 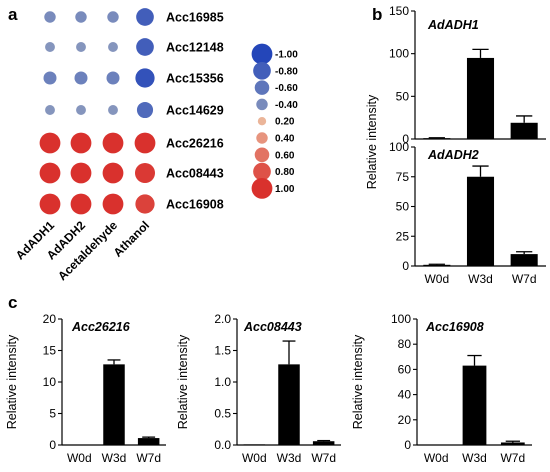 I want to click on heatmap-row-label: Acc15356, so click(x=195, y=79).